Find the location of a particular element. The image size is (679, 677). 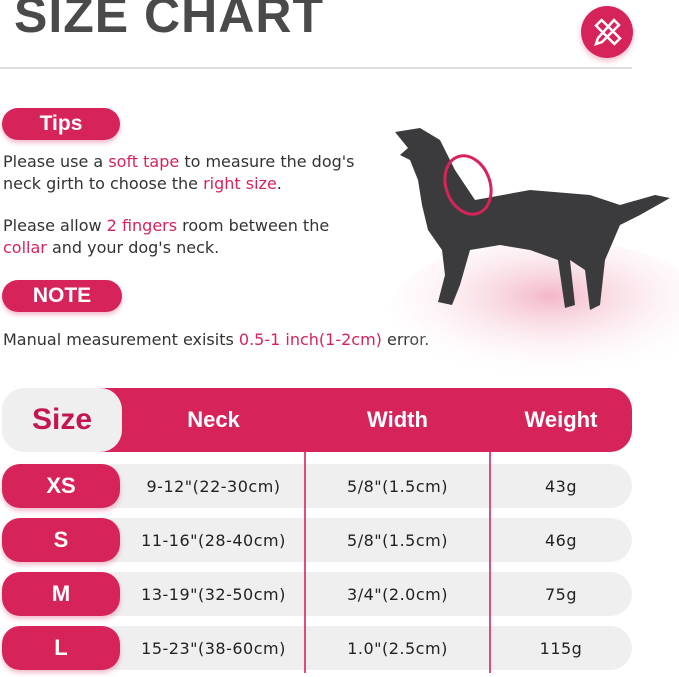

width-cell: 3/4"(2.0cm) is located at coordinates (397, 594).